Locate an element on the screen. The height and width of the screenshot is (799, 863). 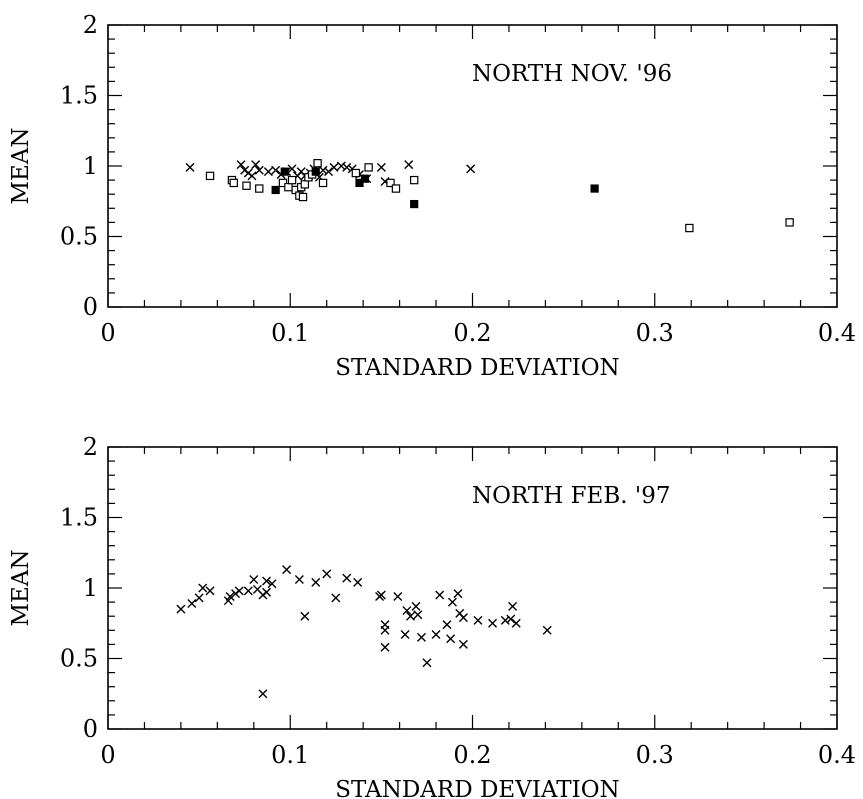
panel-annotation: NORTH FEB. '97 is located at coordinates (571, 496).